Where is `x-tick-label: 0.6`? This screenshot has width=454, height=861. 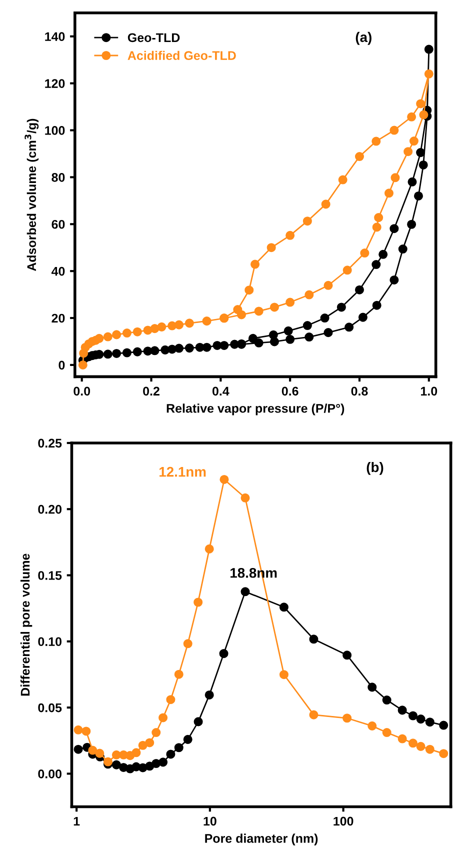 x-tick-label: 0.6 is located at coordinates (290, 391).